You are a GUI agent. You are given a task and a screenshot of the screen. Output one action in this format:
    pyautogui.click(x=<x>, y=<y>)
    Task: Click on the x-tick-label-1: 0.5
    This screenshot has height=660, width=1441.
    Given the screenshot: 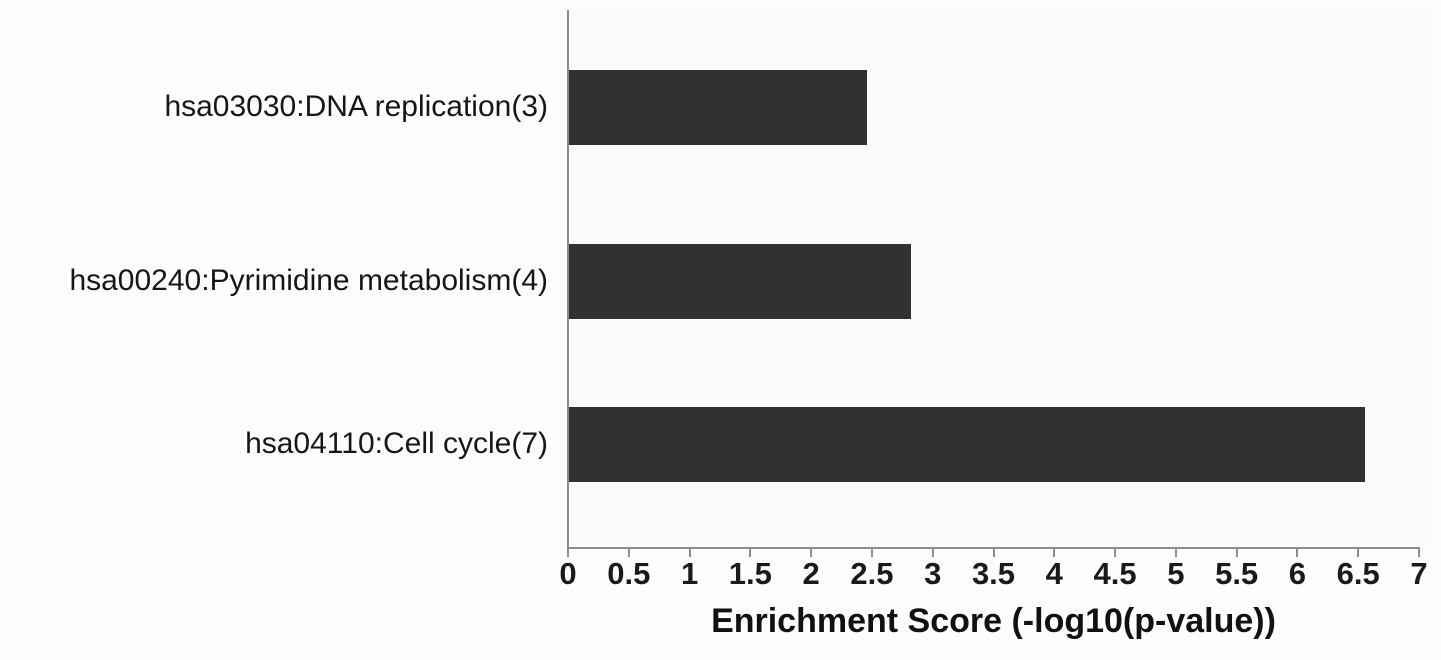 What is the action you would take?
    pyautogui.click(x=629, y=573)
    